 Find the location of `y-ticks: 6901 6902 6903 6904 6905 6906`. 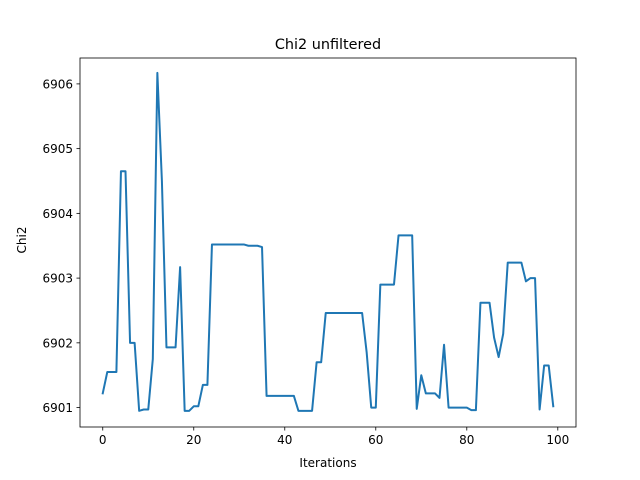

y-ticks: 6901 6902 6903 6904 6905 6906 is located at coordinates (61, 246).